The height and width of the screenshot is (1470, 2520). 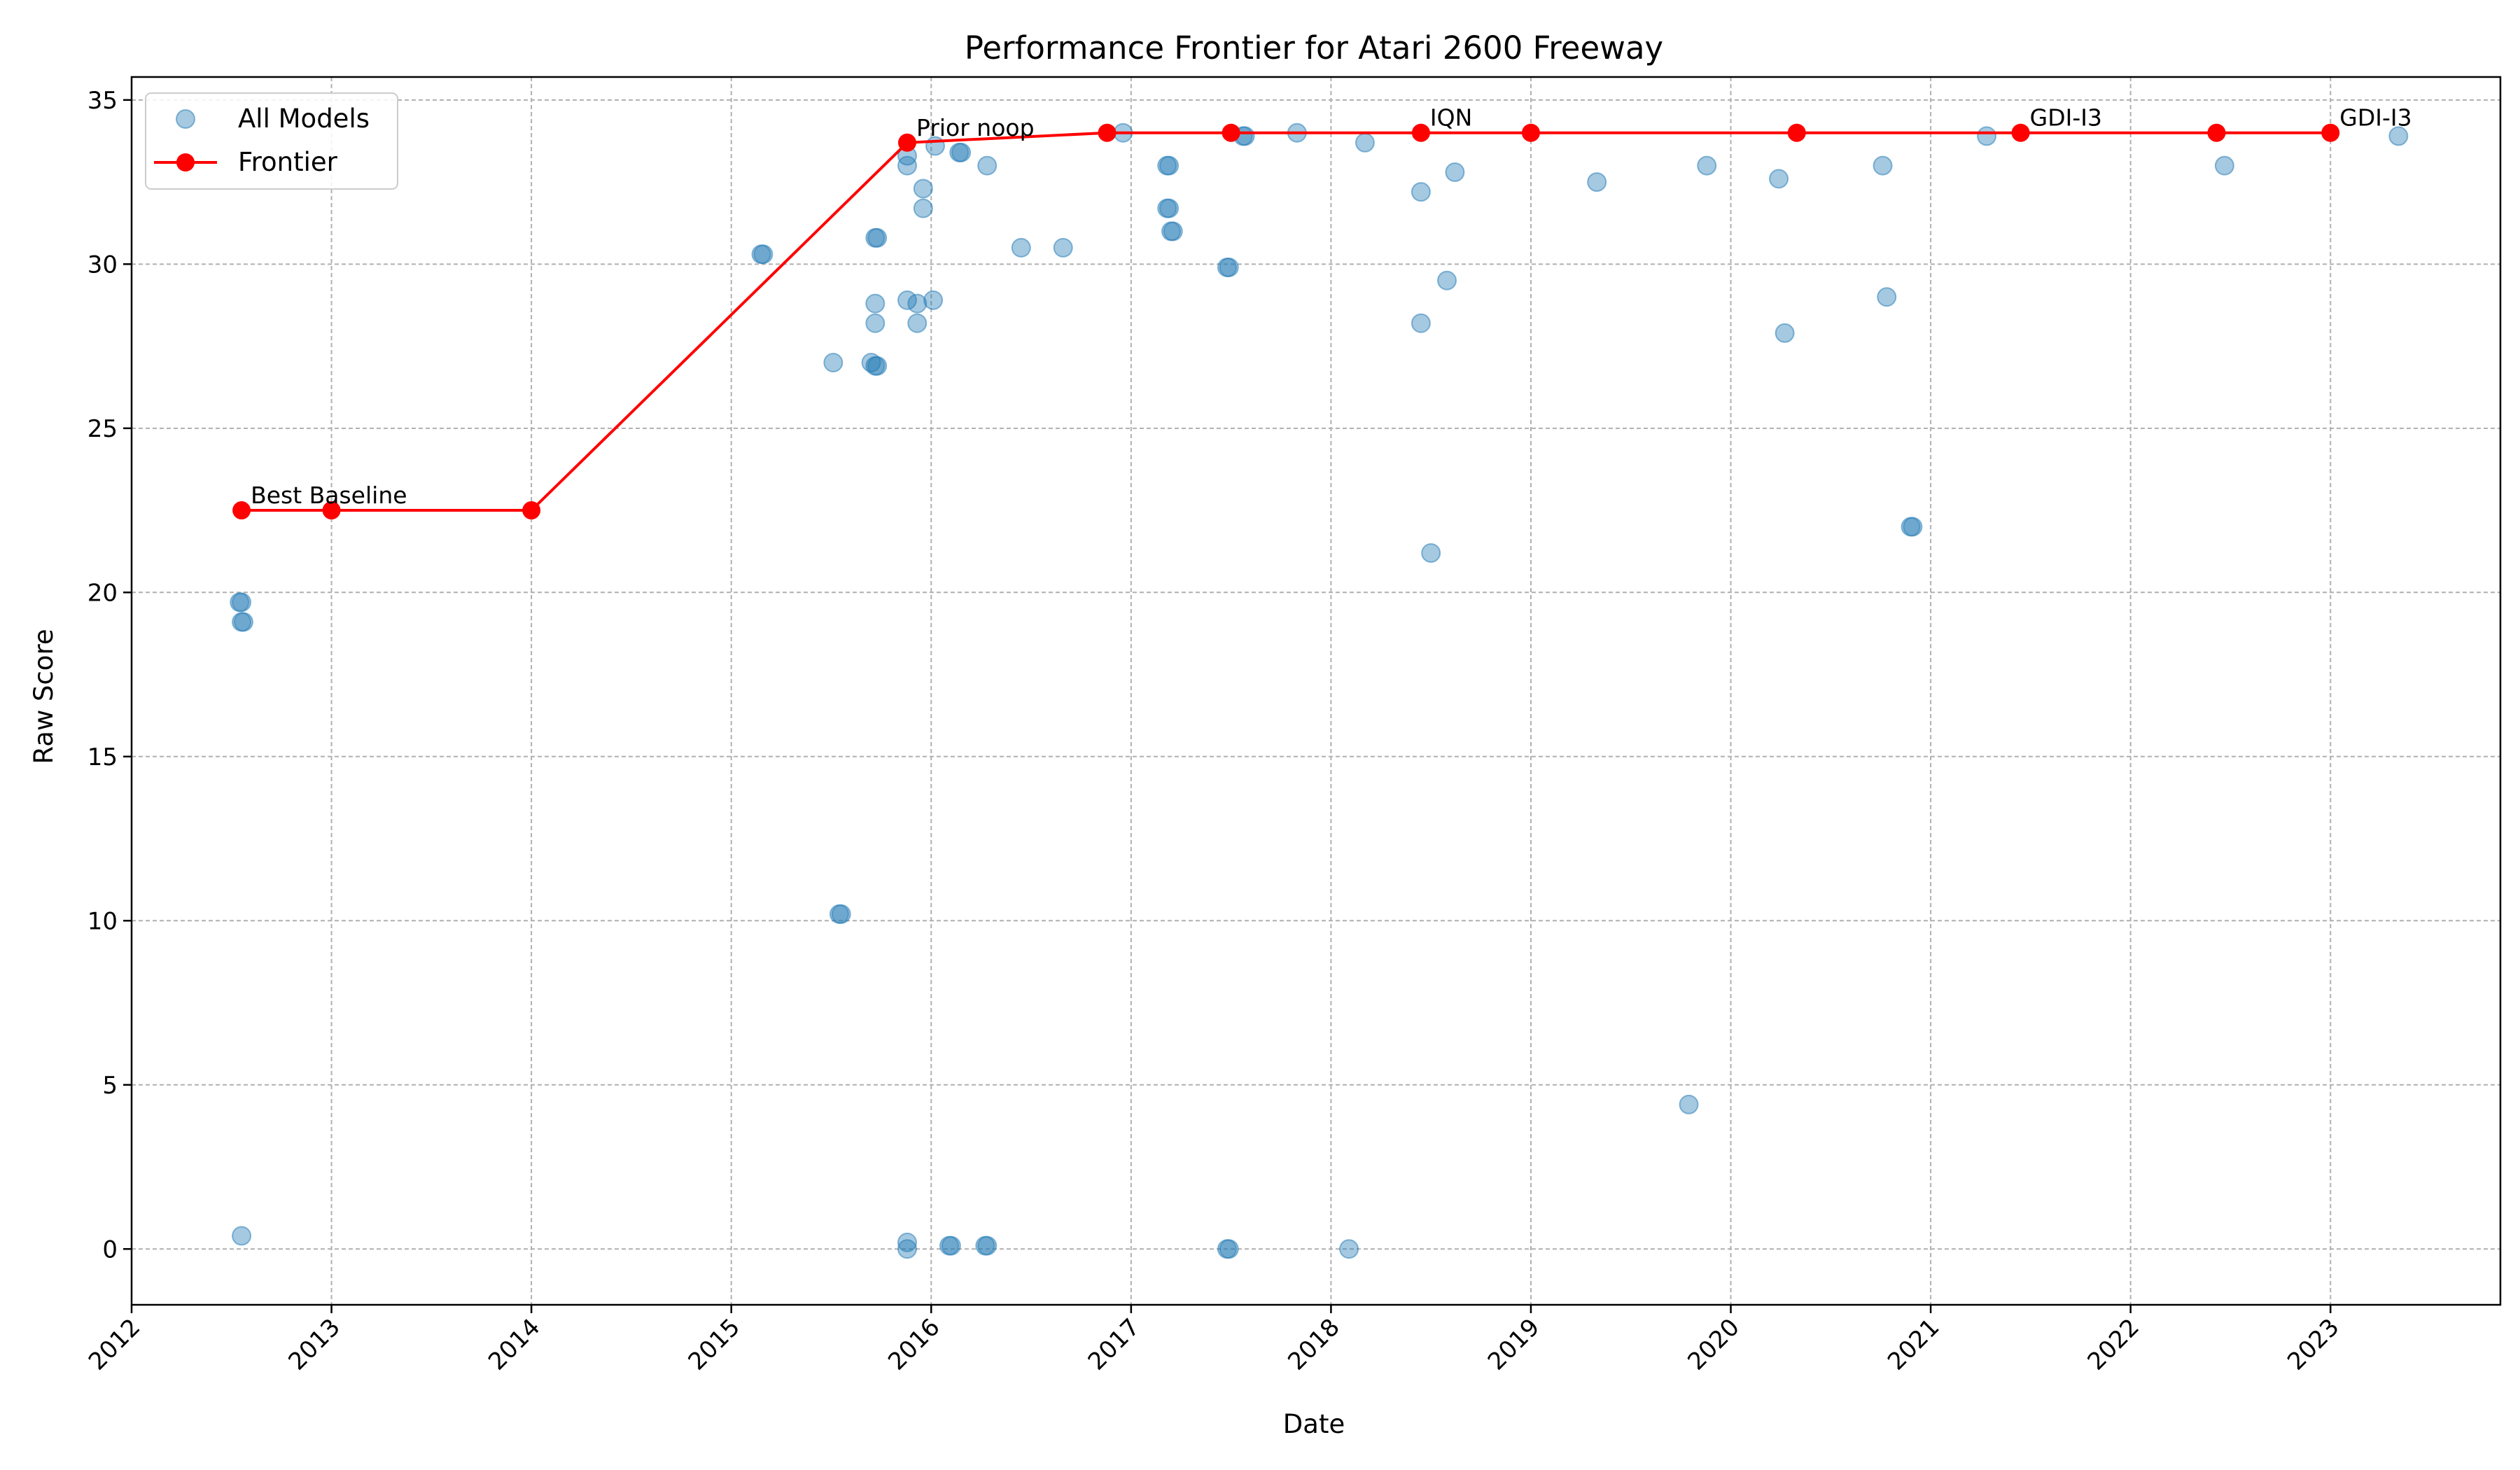 I want to click on legend: All Models Frontier, so click(x=271, y=141).